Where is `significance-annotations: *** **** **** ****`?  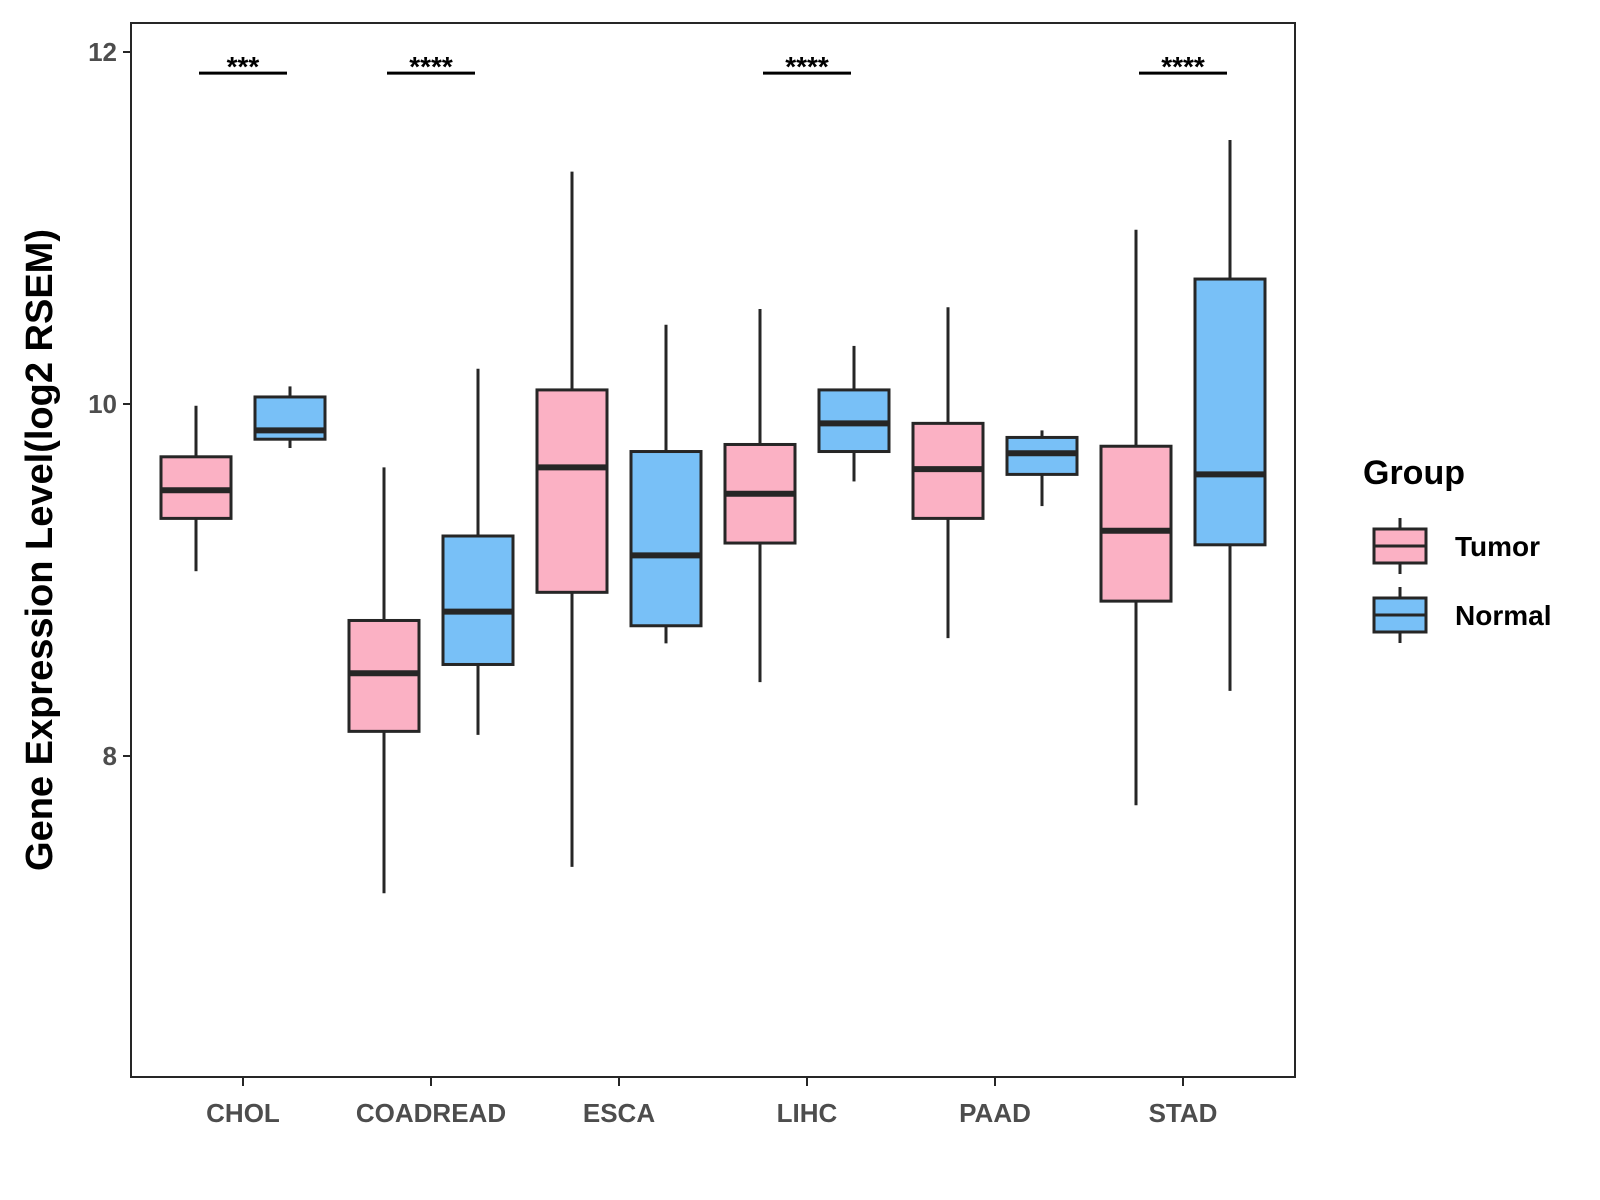
significance-annotations: *** **** **** **** is located at coordinates (713, 66).